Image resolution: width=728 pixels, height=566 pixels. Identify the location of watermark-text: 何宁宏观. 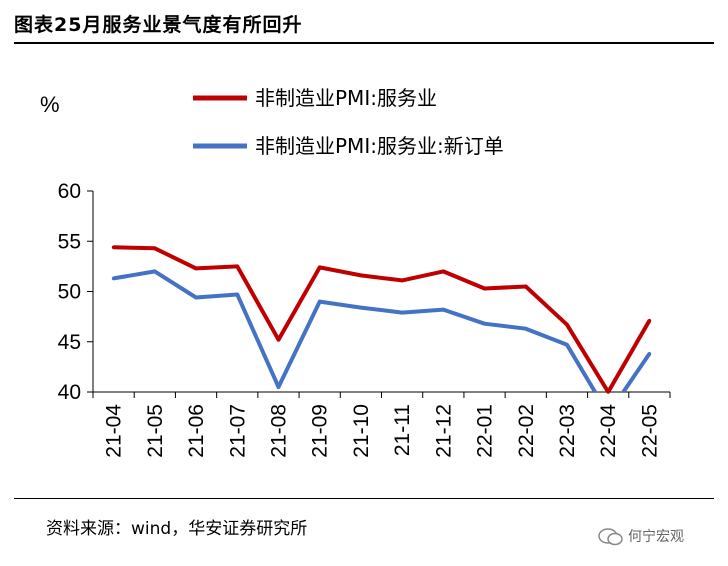
(656, 537).